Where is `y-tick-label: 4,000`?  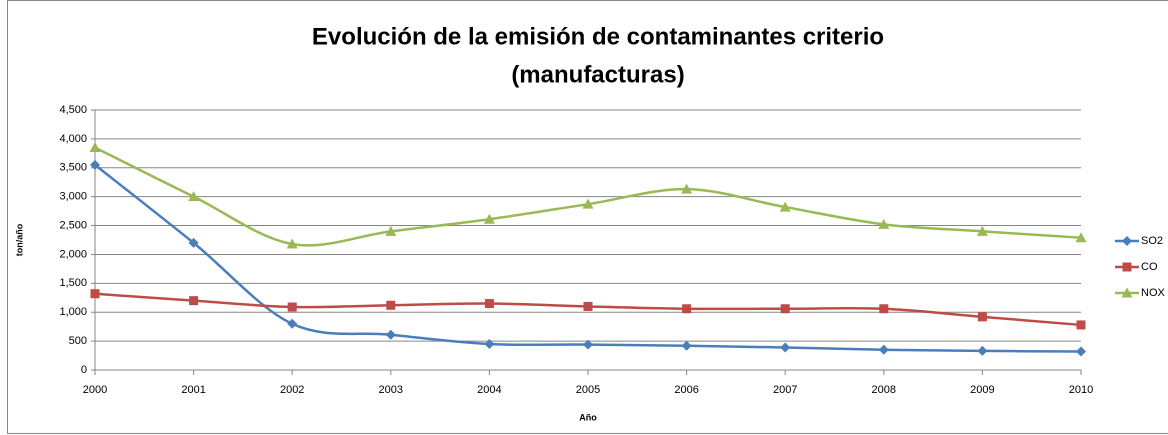
y-tick-label: 4,000 is located at coordinates (73, 139).